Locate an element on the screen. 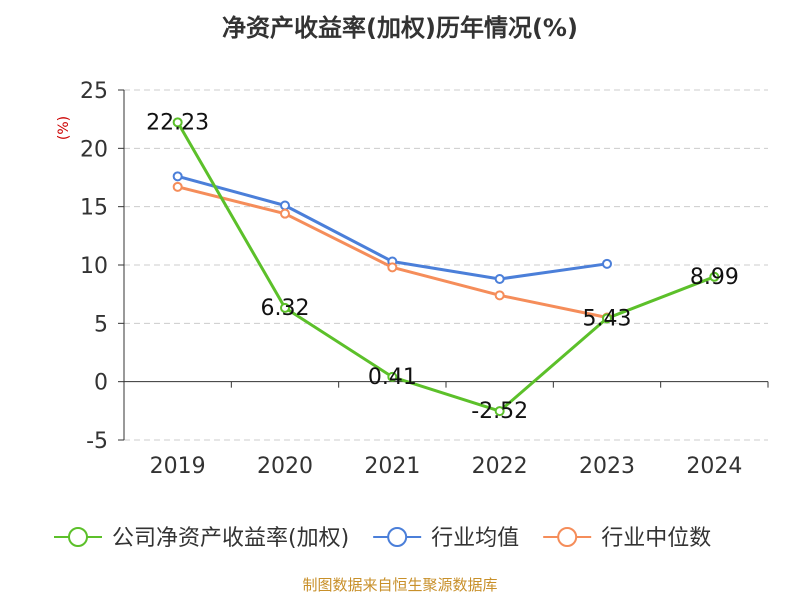 Image resolution: width=800 pixels, height=600 pixels. x-tick-label: 2019 is located at coordinates (178, 466).